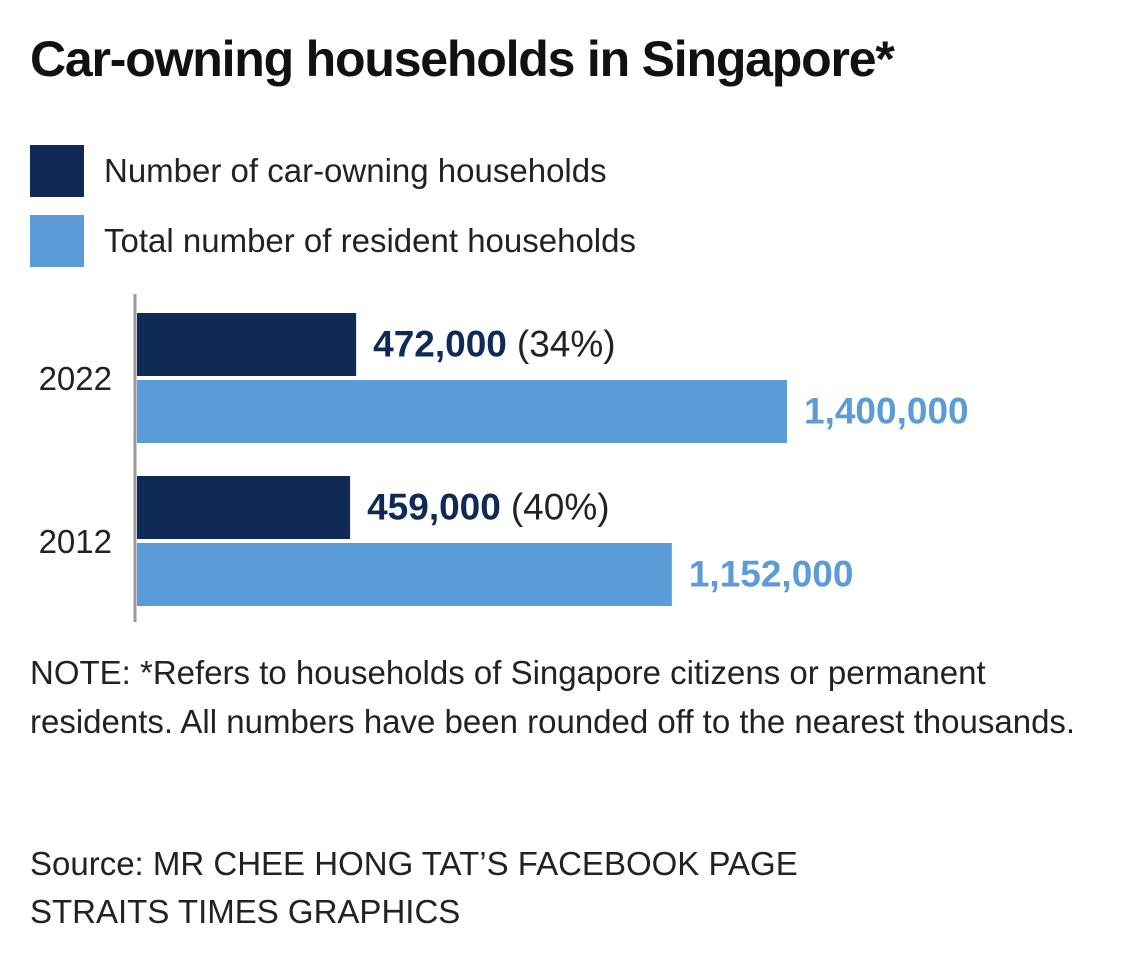 This screenshot has width=1140, height=971. Describe the element at coordinates (247, 344) in the screenshot. I see `bar-car-owning-2022` at that location.